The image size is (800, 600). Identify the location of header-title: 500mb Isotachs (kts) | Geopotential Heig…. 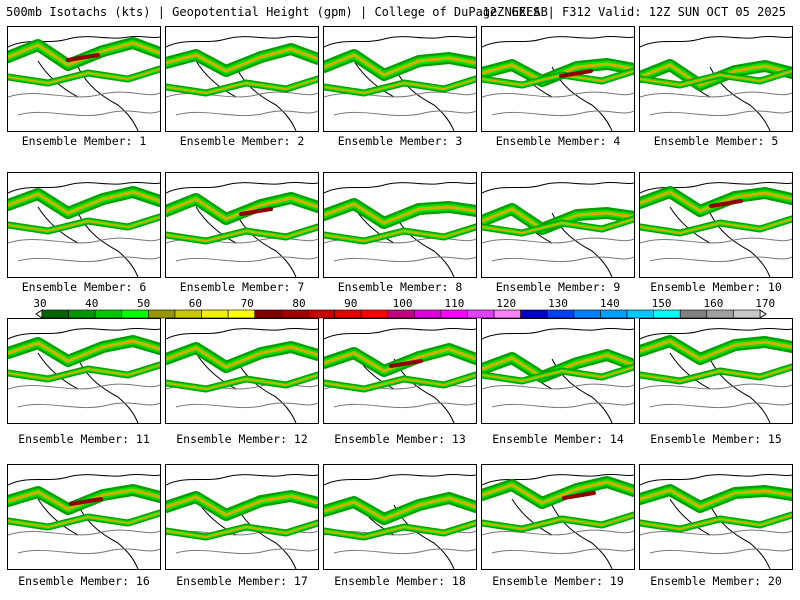
(277, 12).